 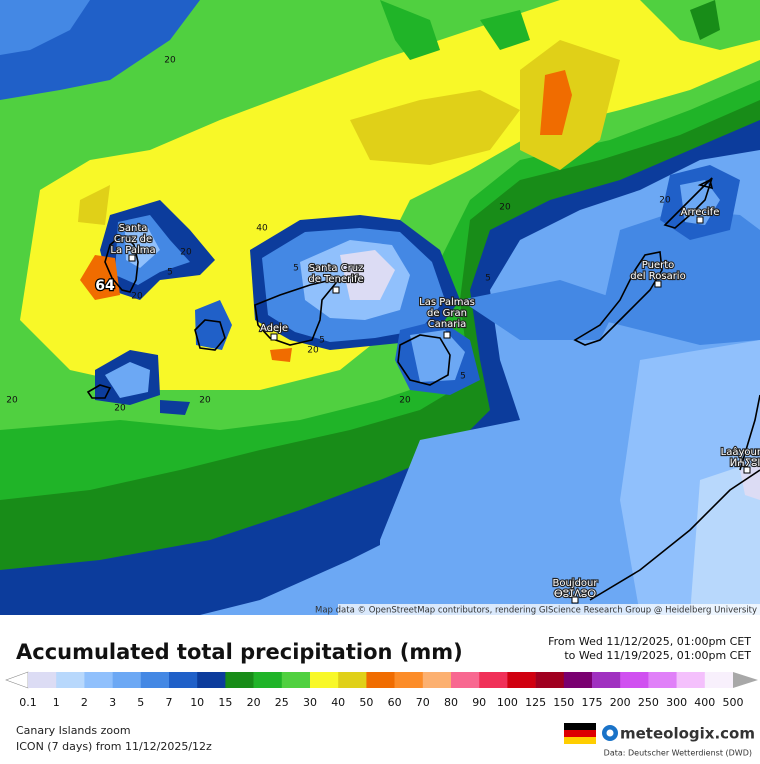 I want to click on city-label: Canaria, so click(x=447, y=324).